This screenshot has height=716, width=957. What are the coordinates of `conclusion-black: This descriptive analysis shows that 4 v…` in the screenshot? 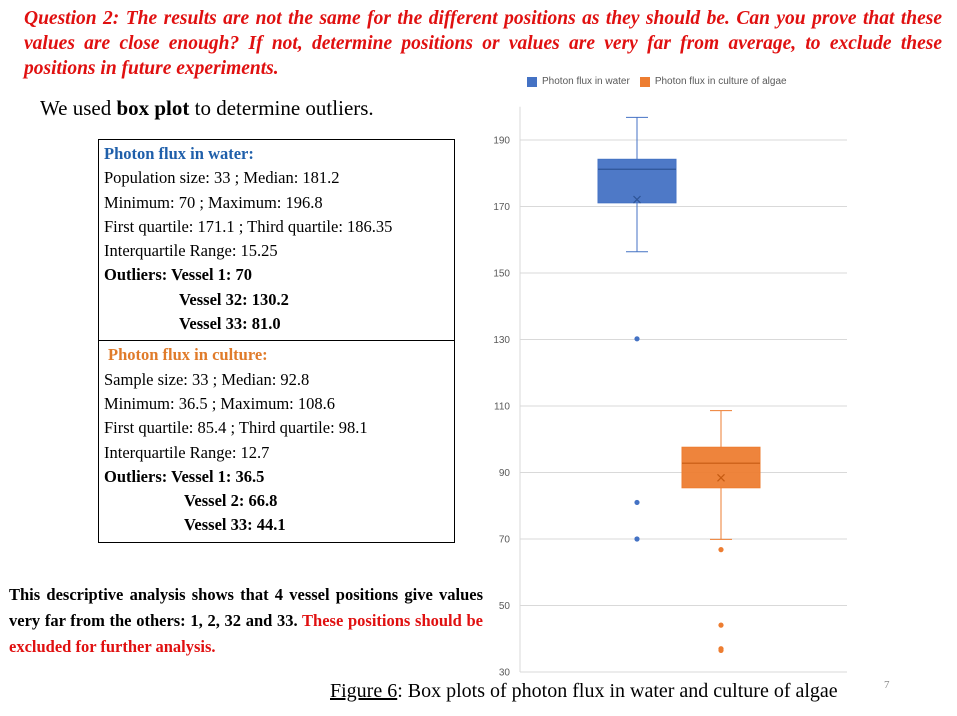 It's located at (246, 607).